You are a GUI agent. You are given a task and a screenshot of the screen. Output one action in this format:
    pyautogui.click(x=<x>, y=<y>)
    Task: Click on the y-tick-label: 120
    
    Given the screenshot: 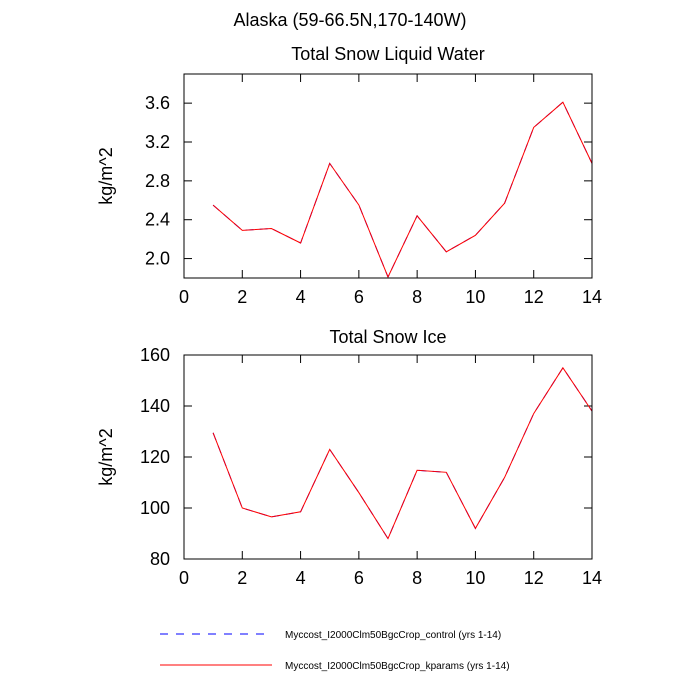 What is the action you would take?
    pyautogui.click(x=155, y=457)
    